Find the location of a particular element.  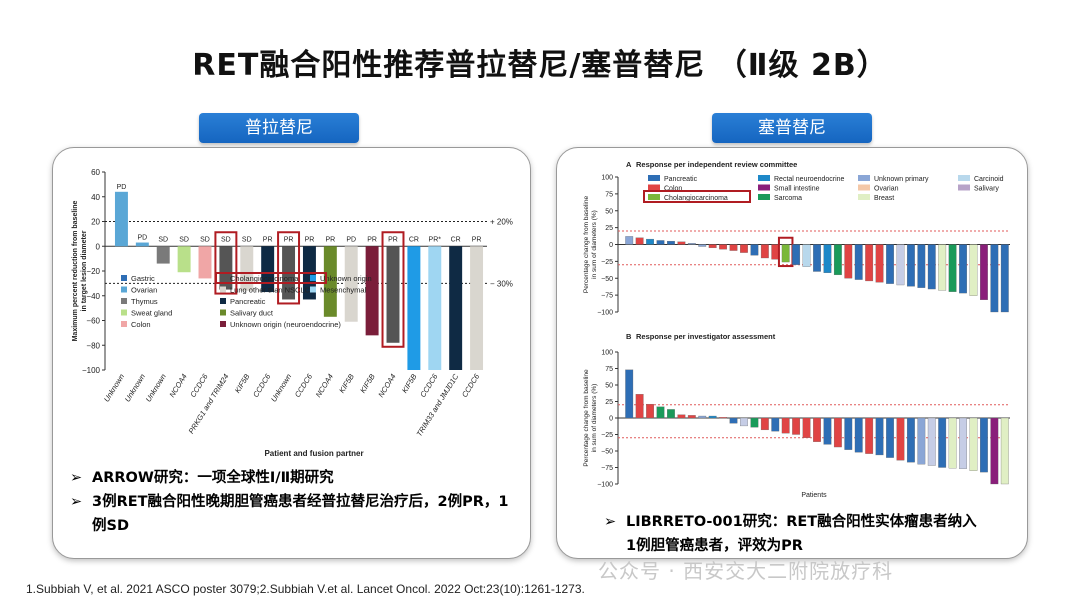

legend-label: Rectal neuroendocrine is located at coordinates (809, 179).